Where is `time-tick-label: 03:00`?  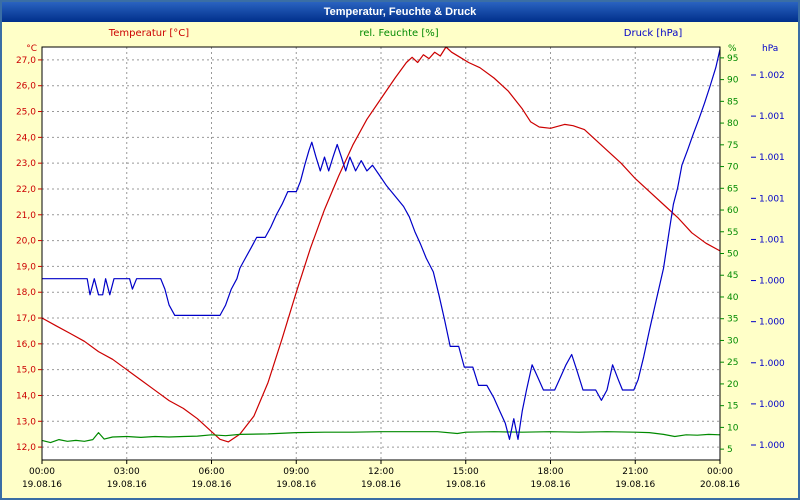 time-tick-label: 03:00 is located at coordinates (127, 472).